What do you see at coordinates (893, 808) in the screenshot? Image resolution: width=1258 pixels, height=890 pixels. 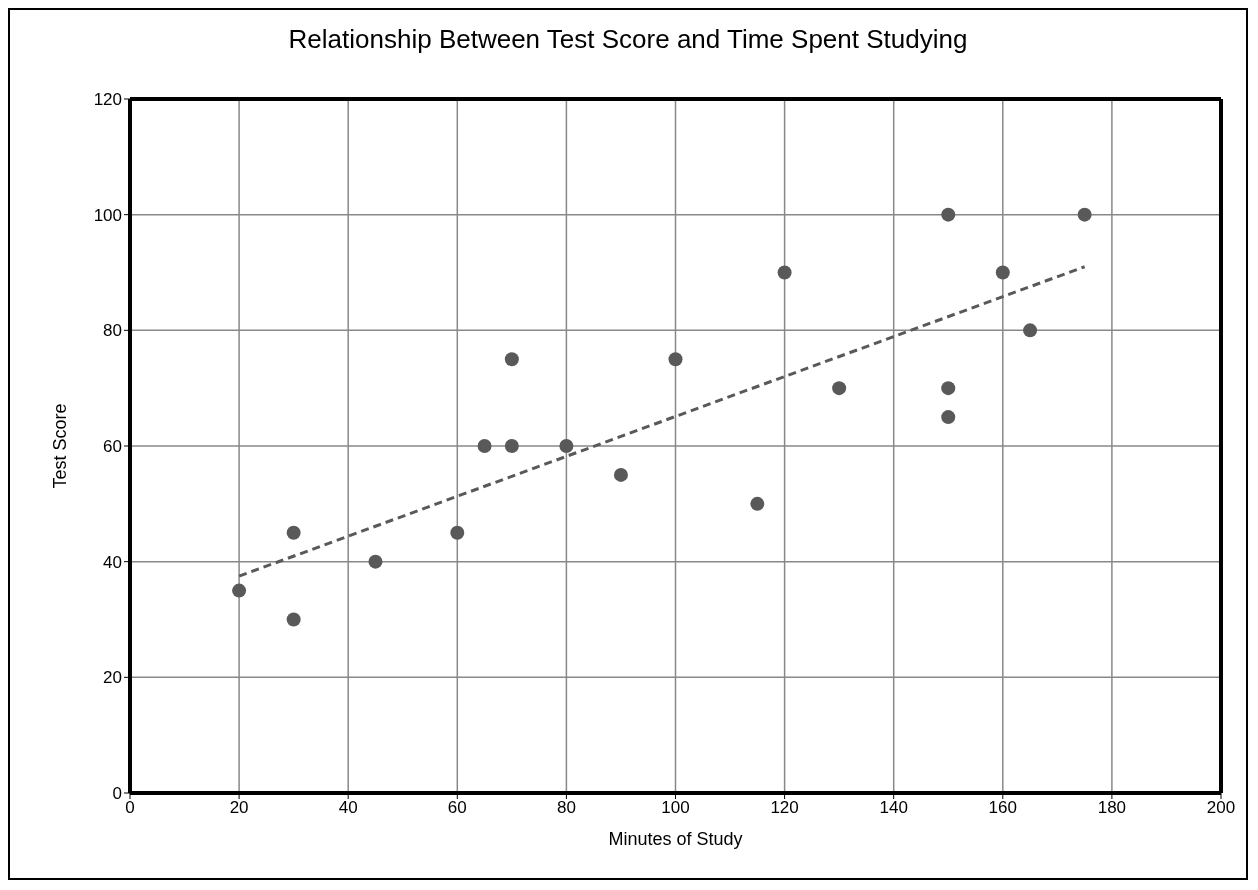 I see `x-tick-label: 140` at bounding box center [893, 808].